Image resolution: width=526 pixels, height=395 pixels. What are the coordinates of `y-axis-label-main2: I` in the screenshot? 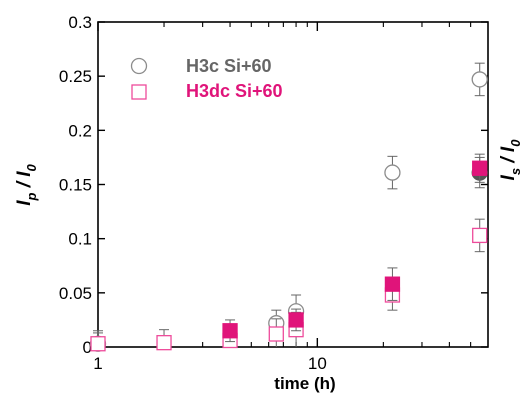 It's located at (24, 174).